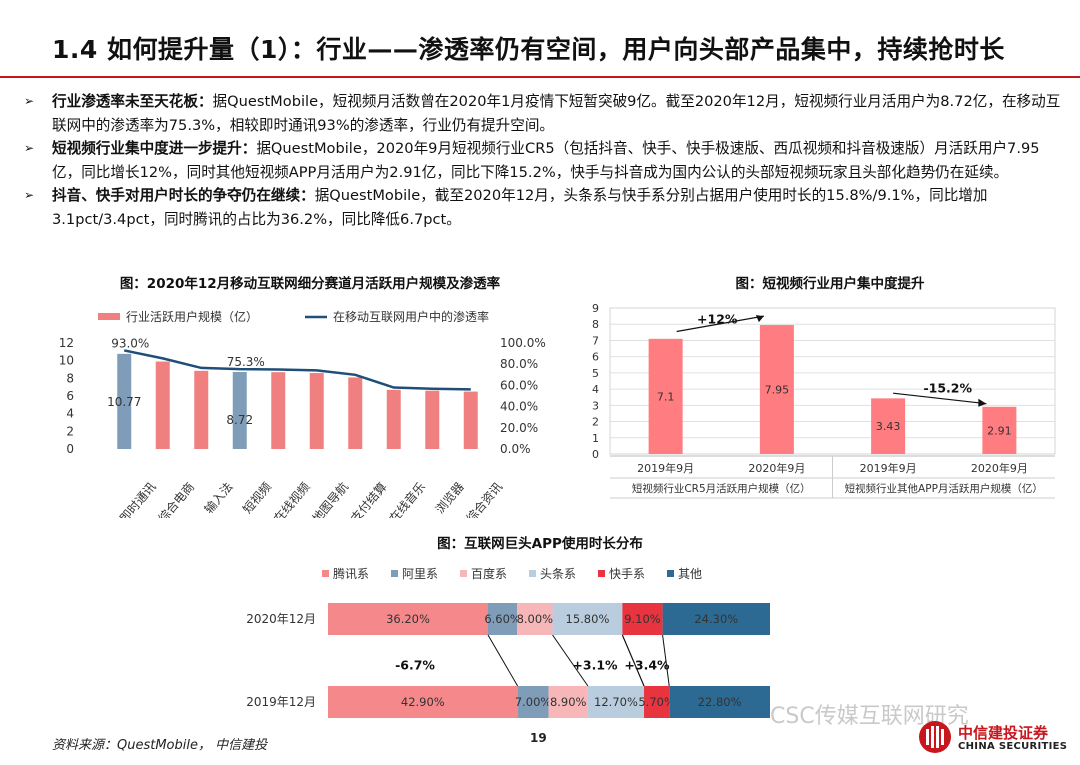 The image size is (1080, 765). What do you see at coordinates (558, 574) in the screenshot?
I see `legend-label: 头条系` at bounding box center [558, 574].